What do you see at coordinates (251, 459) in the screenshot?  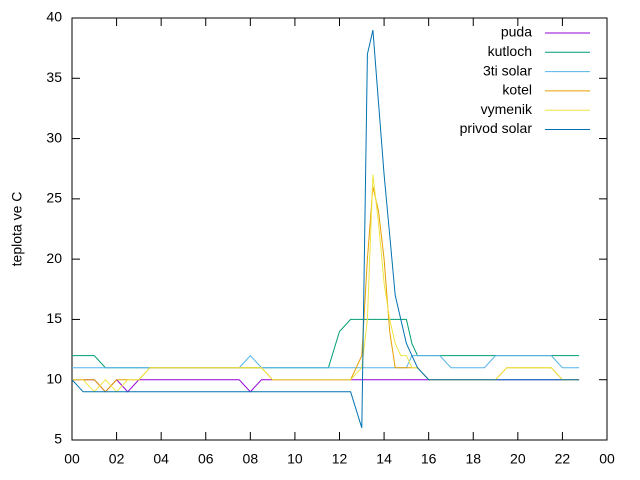 I see `x-tick-label: 08` at bounding box center [251, 459].